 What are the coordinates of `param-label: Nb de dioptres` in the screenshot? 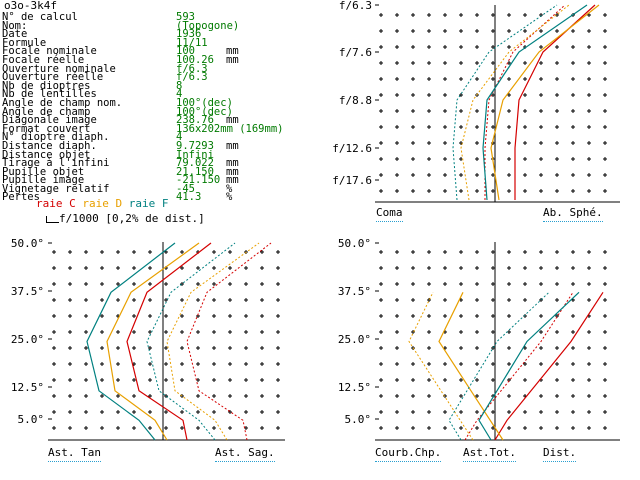 It's located at (46, 85).